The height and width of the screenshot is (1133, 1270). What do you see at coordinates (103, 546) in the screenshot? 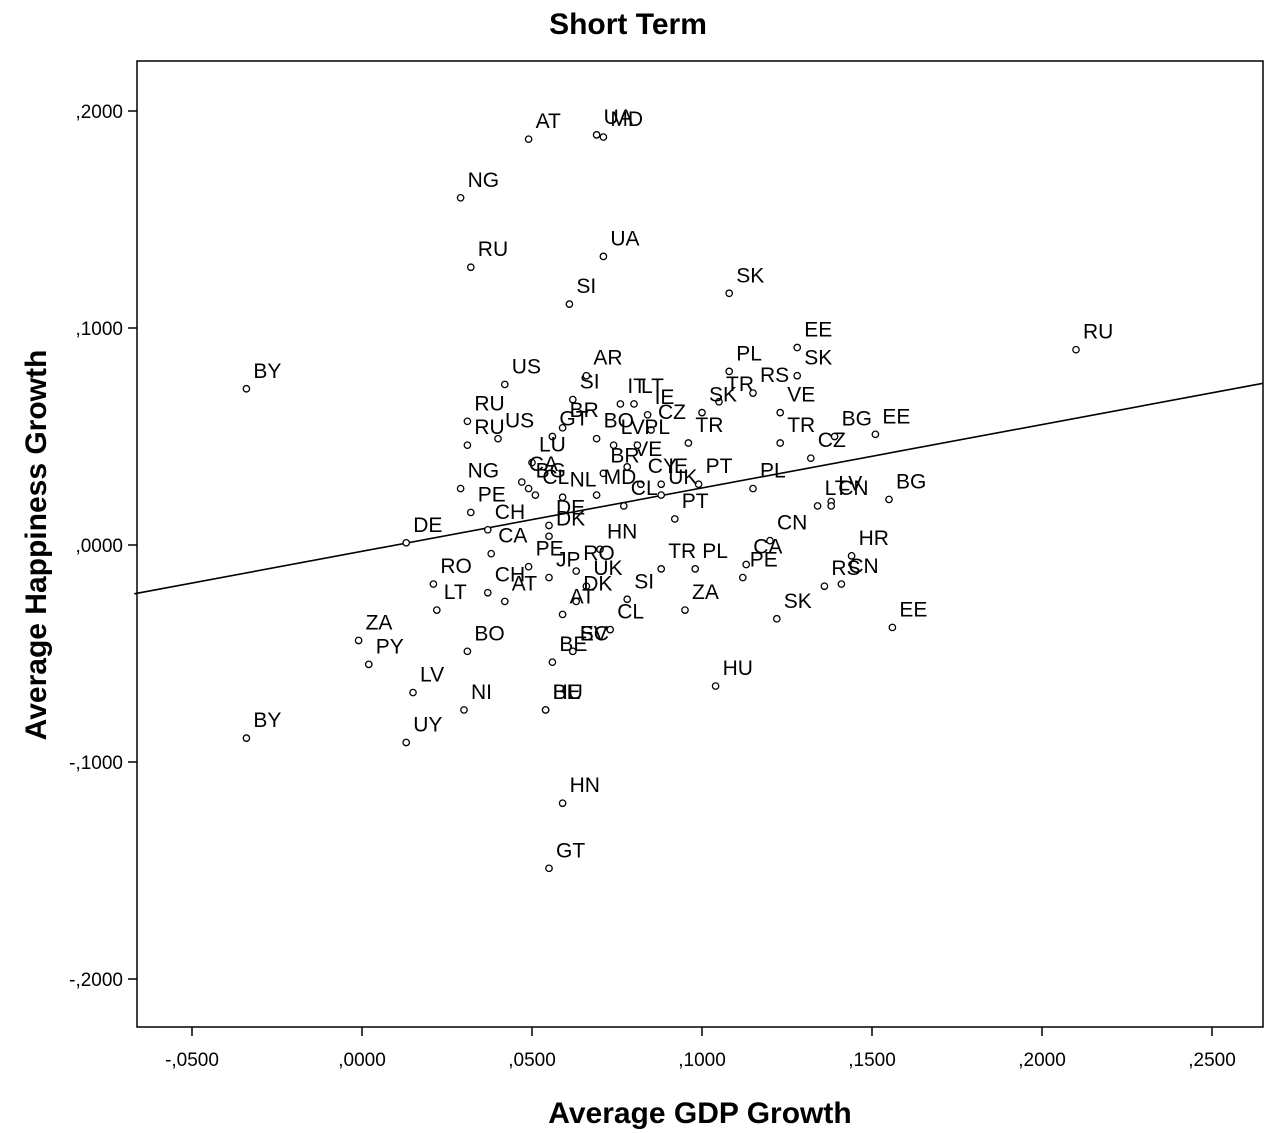
I see `y-axis: ,2000 ,1000 ,0000 -,1000 -,2000` at bounding box center [103, 546].